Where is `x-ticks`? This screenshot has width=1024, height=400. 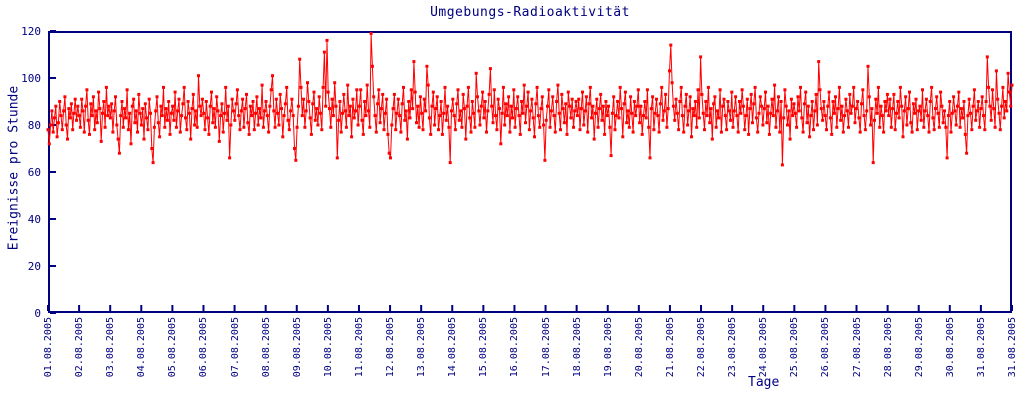
x-ticks is located at coordinates (530, 308).